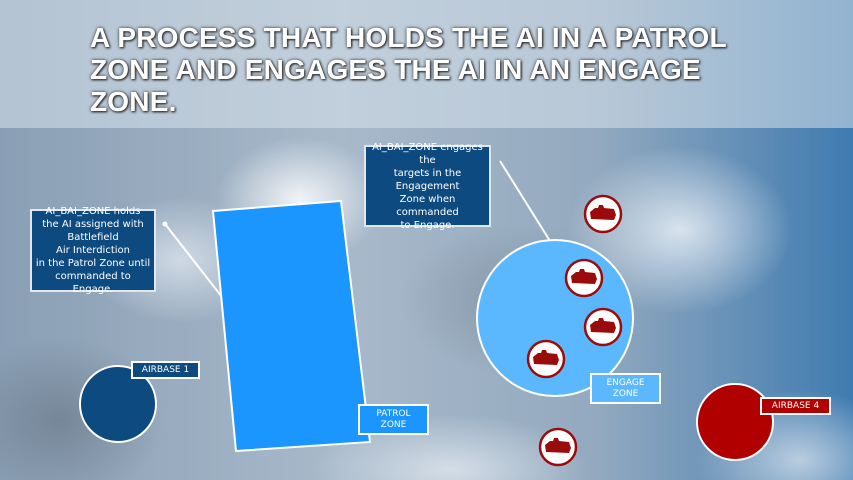 Image resolution: width=853 pixels, height=480 pixels. I want to click on patrol-zone-label: PATROL ZONE, so click(393, 419).